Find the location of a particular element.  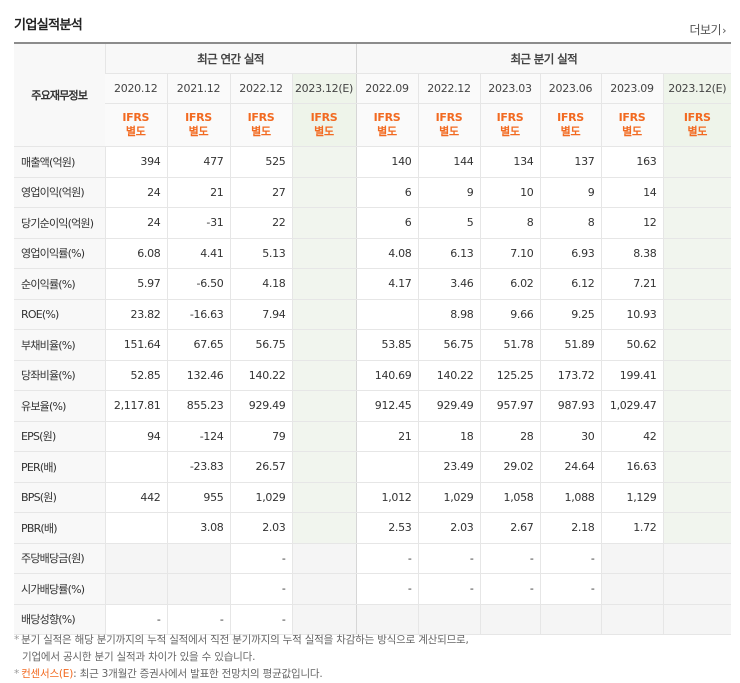

table-cell: 442 is located at coordinates (135, 497).